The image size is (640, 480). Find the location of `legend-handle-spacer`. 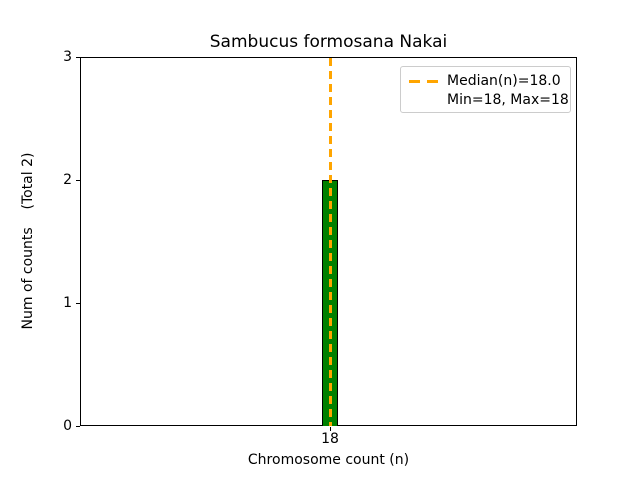

legend-handle-spacer is located at coordinates (424, 100).